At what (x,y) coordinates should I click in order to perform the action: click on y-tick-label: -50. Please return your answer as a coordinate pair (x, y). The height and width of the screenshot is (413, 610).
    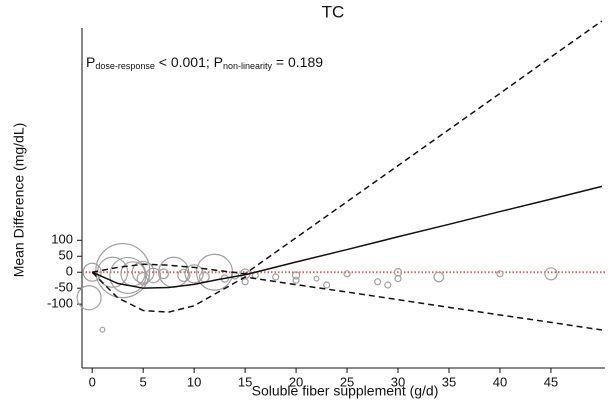
    Looking at the image, I should click on (63, 287).